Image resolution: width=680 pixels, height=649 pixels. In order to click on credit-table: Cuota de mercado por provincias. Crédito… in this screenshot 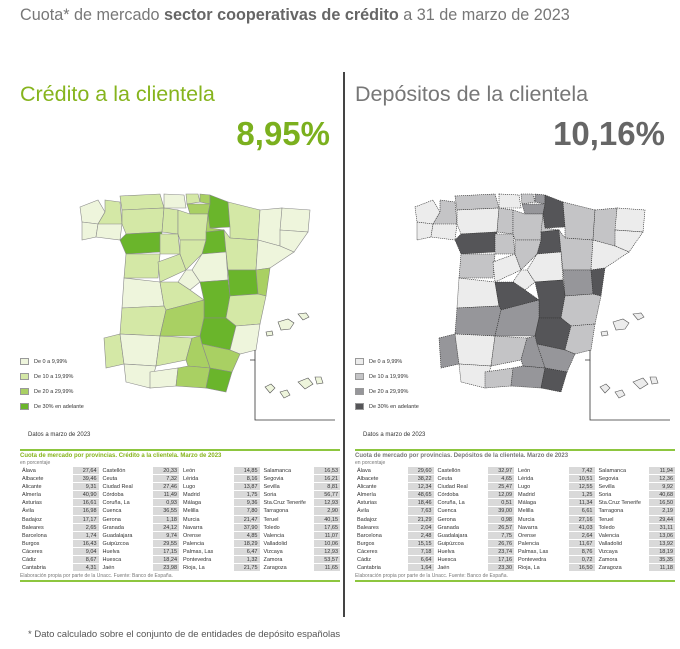, I will do `click(180, 516)`.